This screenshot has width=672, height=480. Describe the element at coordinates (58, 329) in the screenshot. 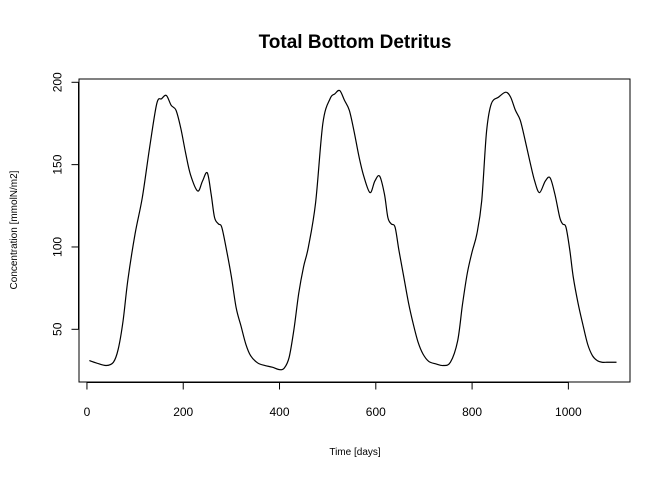

I see `y-tick-label: 50` at that location.